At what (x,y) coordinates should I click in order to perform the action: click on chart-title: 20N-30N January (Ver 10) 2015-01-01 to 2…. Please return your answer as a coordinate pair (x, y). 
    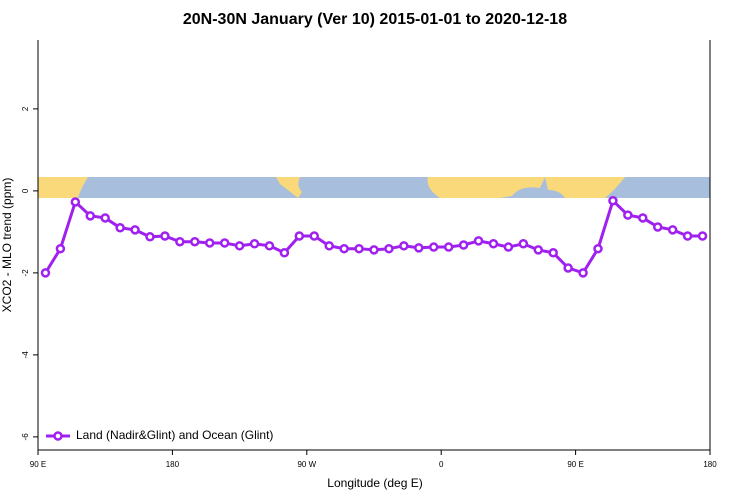
    Looking at the image, I should click on (375, 19).